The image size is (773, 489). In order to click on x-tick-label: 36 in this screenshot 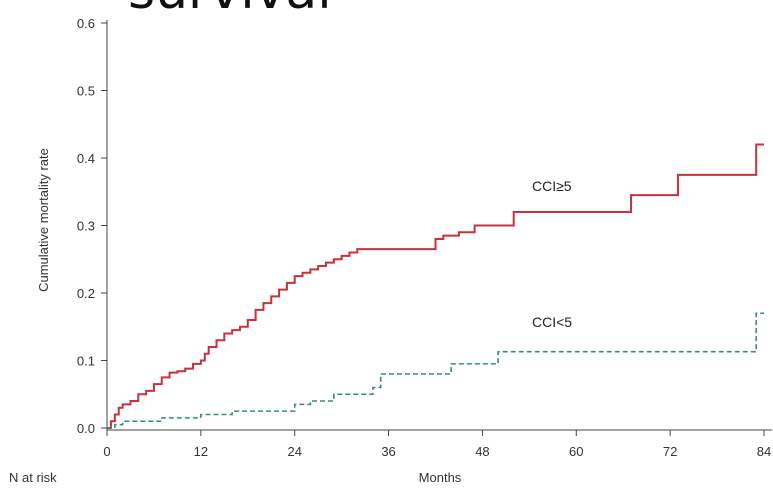, I will do `click(388, 451)`.